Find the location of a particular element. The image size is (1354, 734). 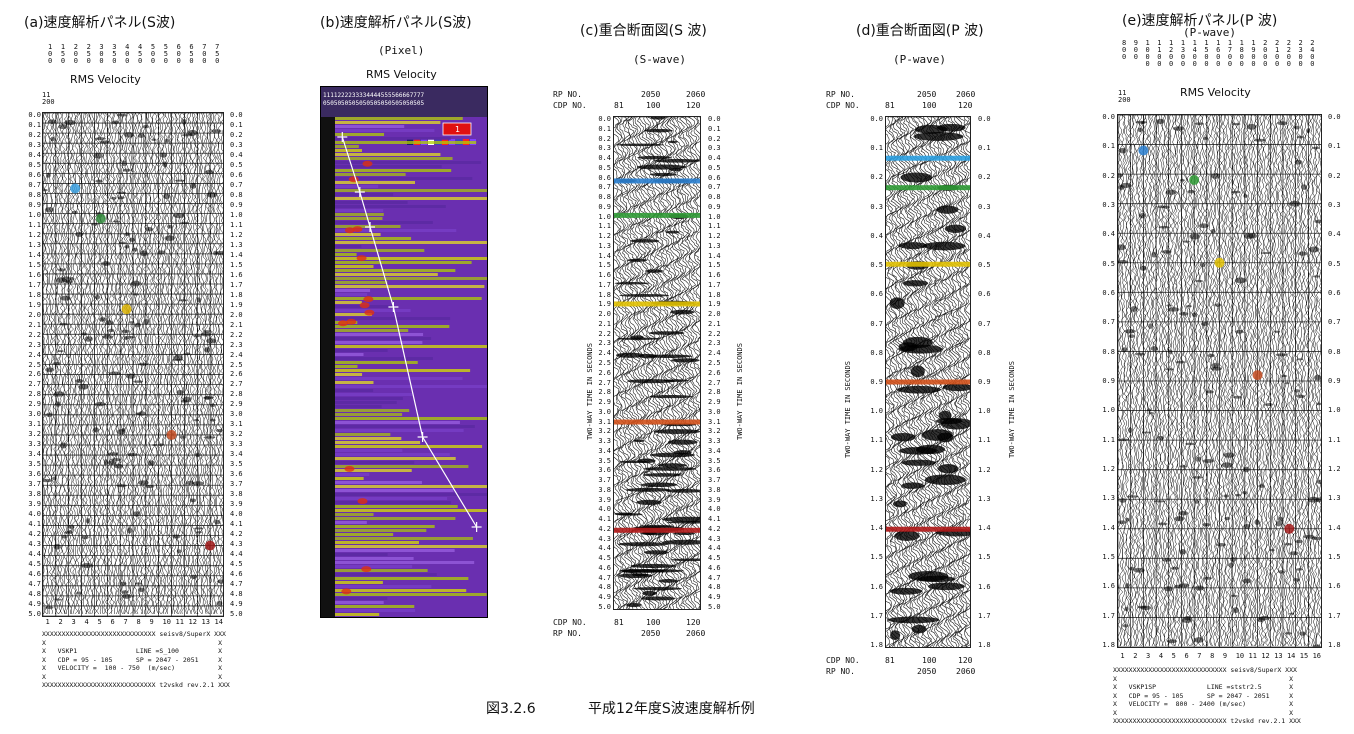

panel-a-time-left-tick: 3.8 is located at coordinates (34, 494).